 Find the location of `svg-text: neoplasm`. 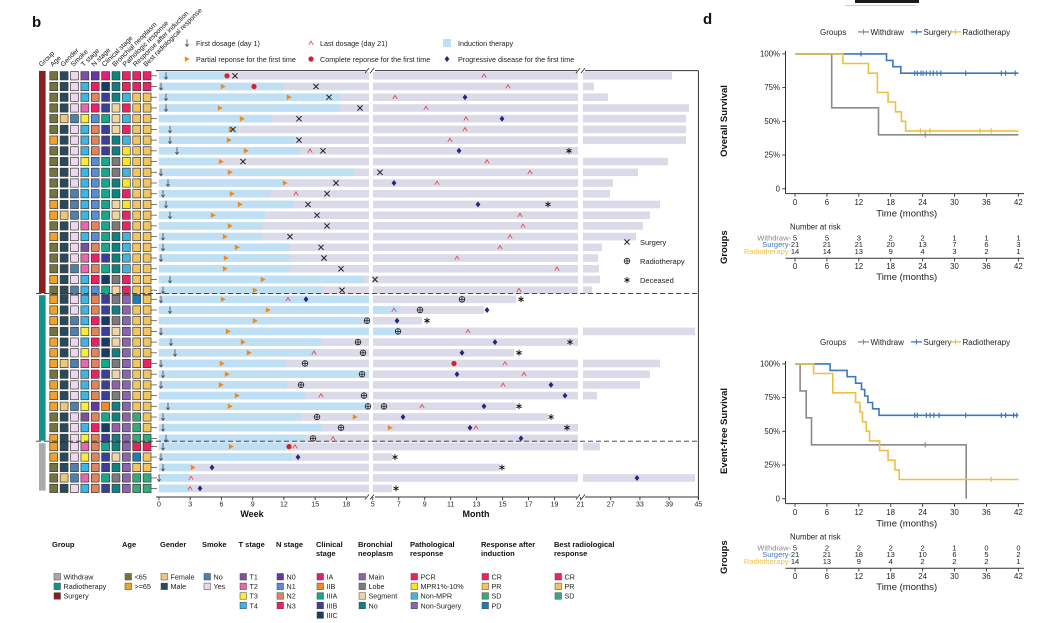

svg-text: neoplasm is located at coordinates (375, 553).